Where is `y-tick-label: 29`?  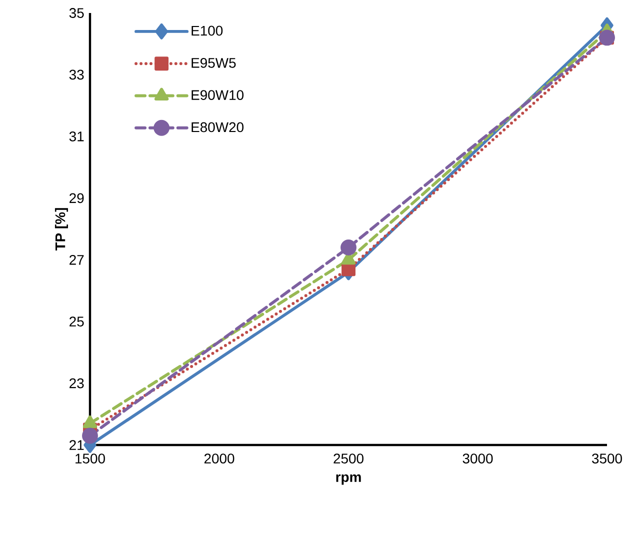 y-tick-label: 29 is located at coordinates (77, 198).